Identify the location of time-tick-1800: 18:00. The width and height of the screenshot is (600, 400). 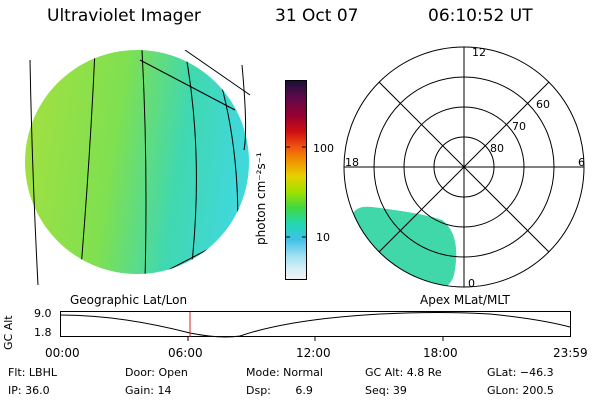
(440, 353).